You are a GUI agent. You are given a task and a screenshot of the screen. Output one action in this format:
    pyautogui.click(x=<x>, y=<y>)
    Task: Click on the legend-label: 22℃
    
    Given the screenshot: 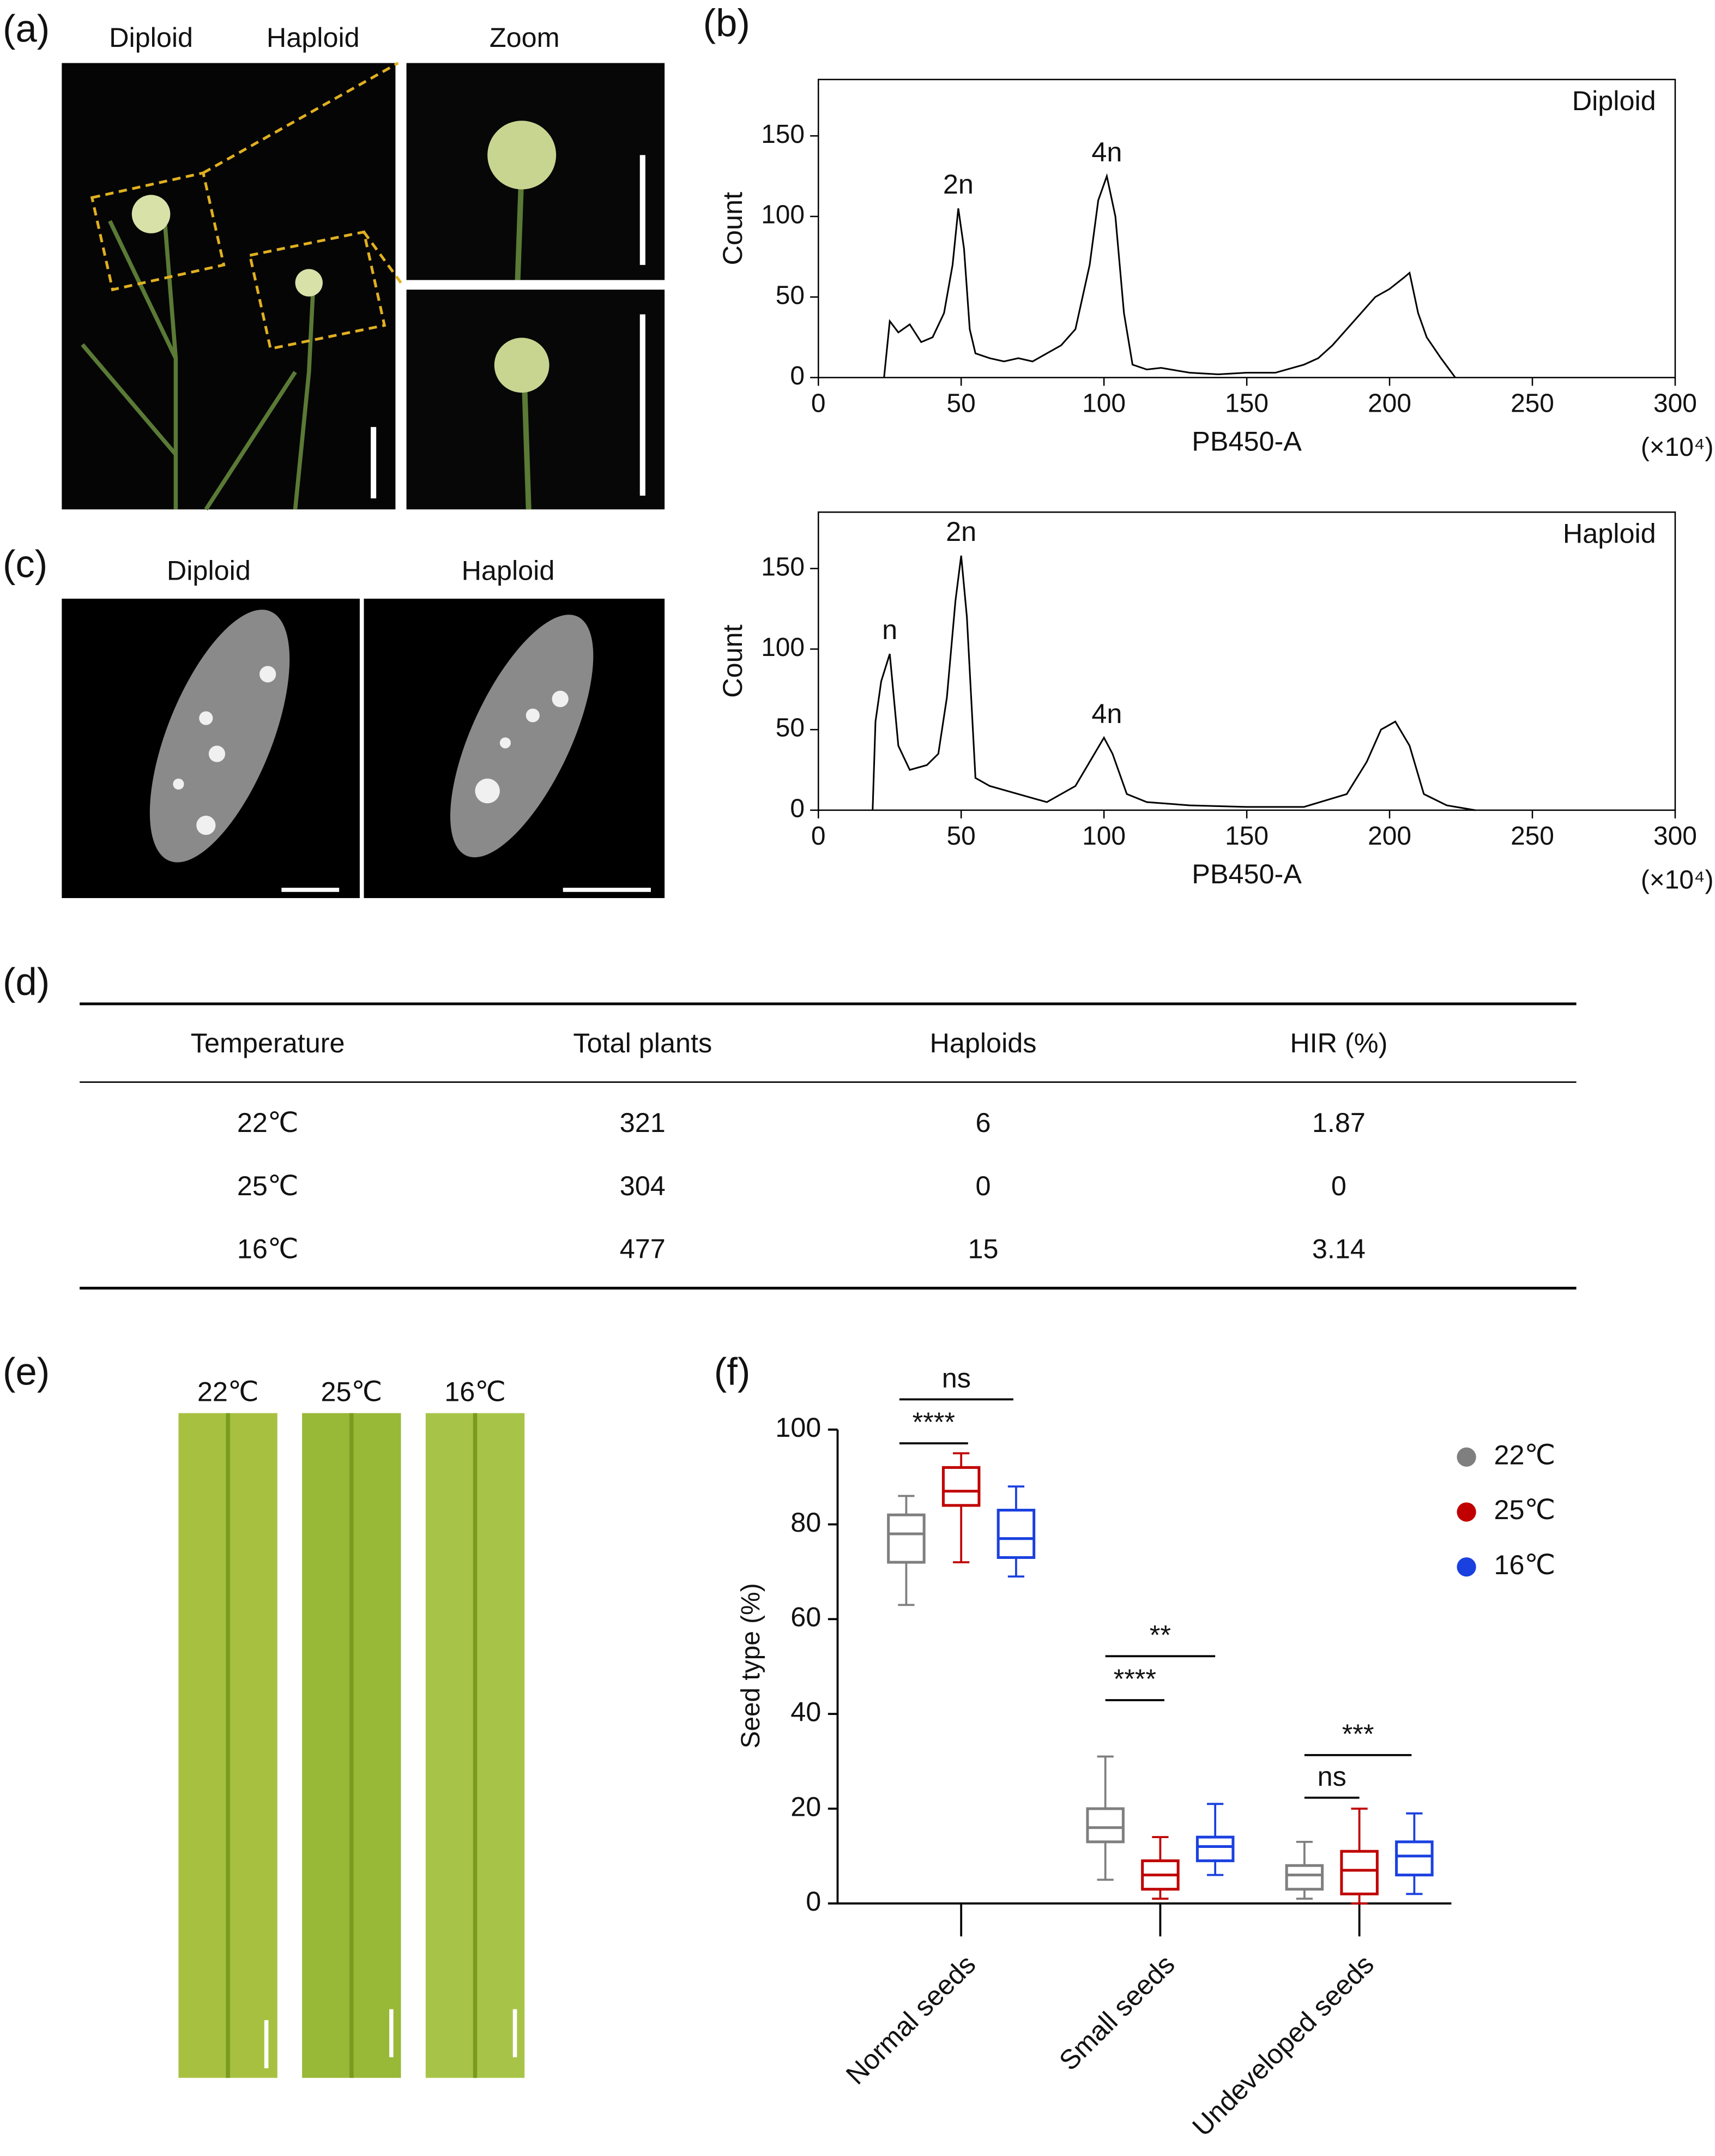 What is the action you would take?
    pyautogui.click(x=1524, y=1455)
    